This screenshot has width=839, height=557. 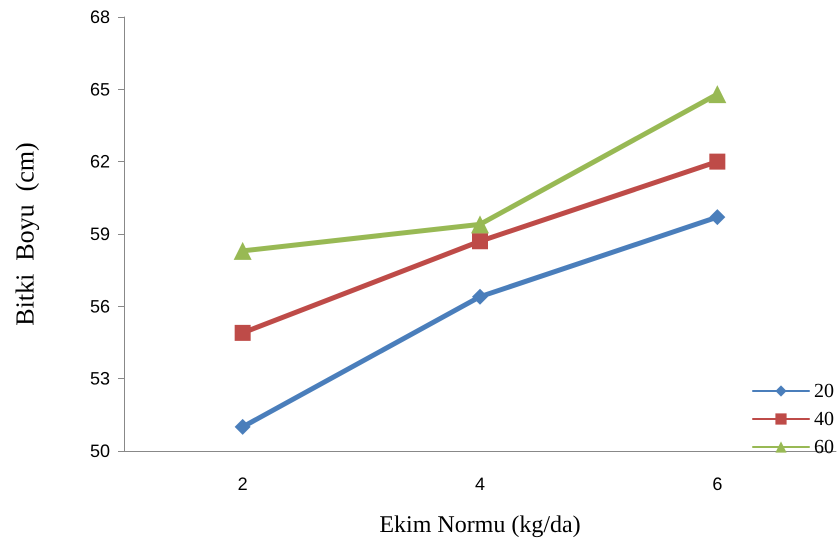 What do you see at coordinates (480, 525) in the screenshot?
I see `x-axis-title: Ekim Normu (kg/da)` at bounding box center [480, 525].